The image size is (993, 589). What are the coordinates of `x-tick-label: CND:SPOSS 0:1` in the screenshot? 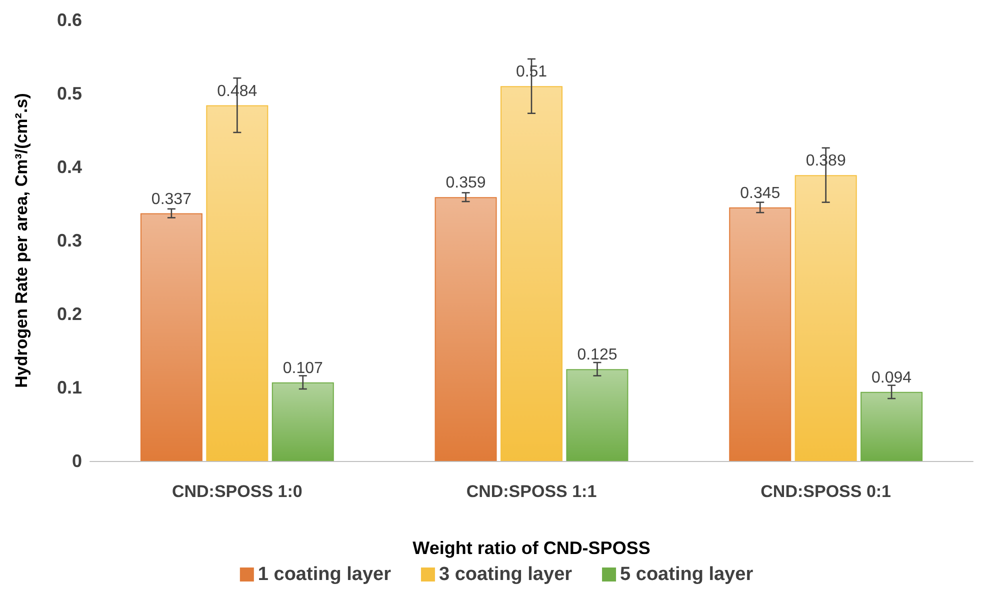 It's located at (826, 491).